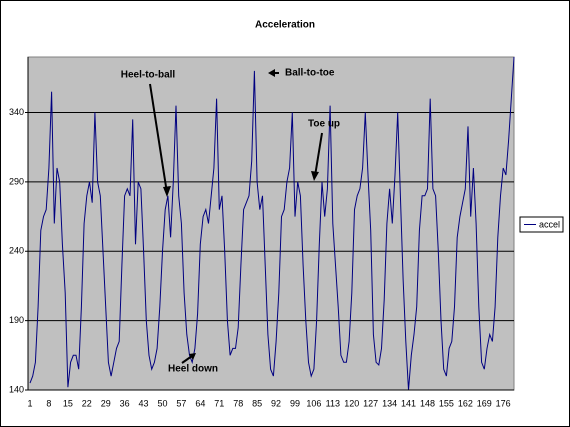 The image size is (570, 427). I want to click on x-tick-label: 113, so click(333, 403).